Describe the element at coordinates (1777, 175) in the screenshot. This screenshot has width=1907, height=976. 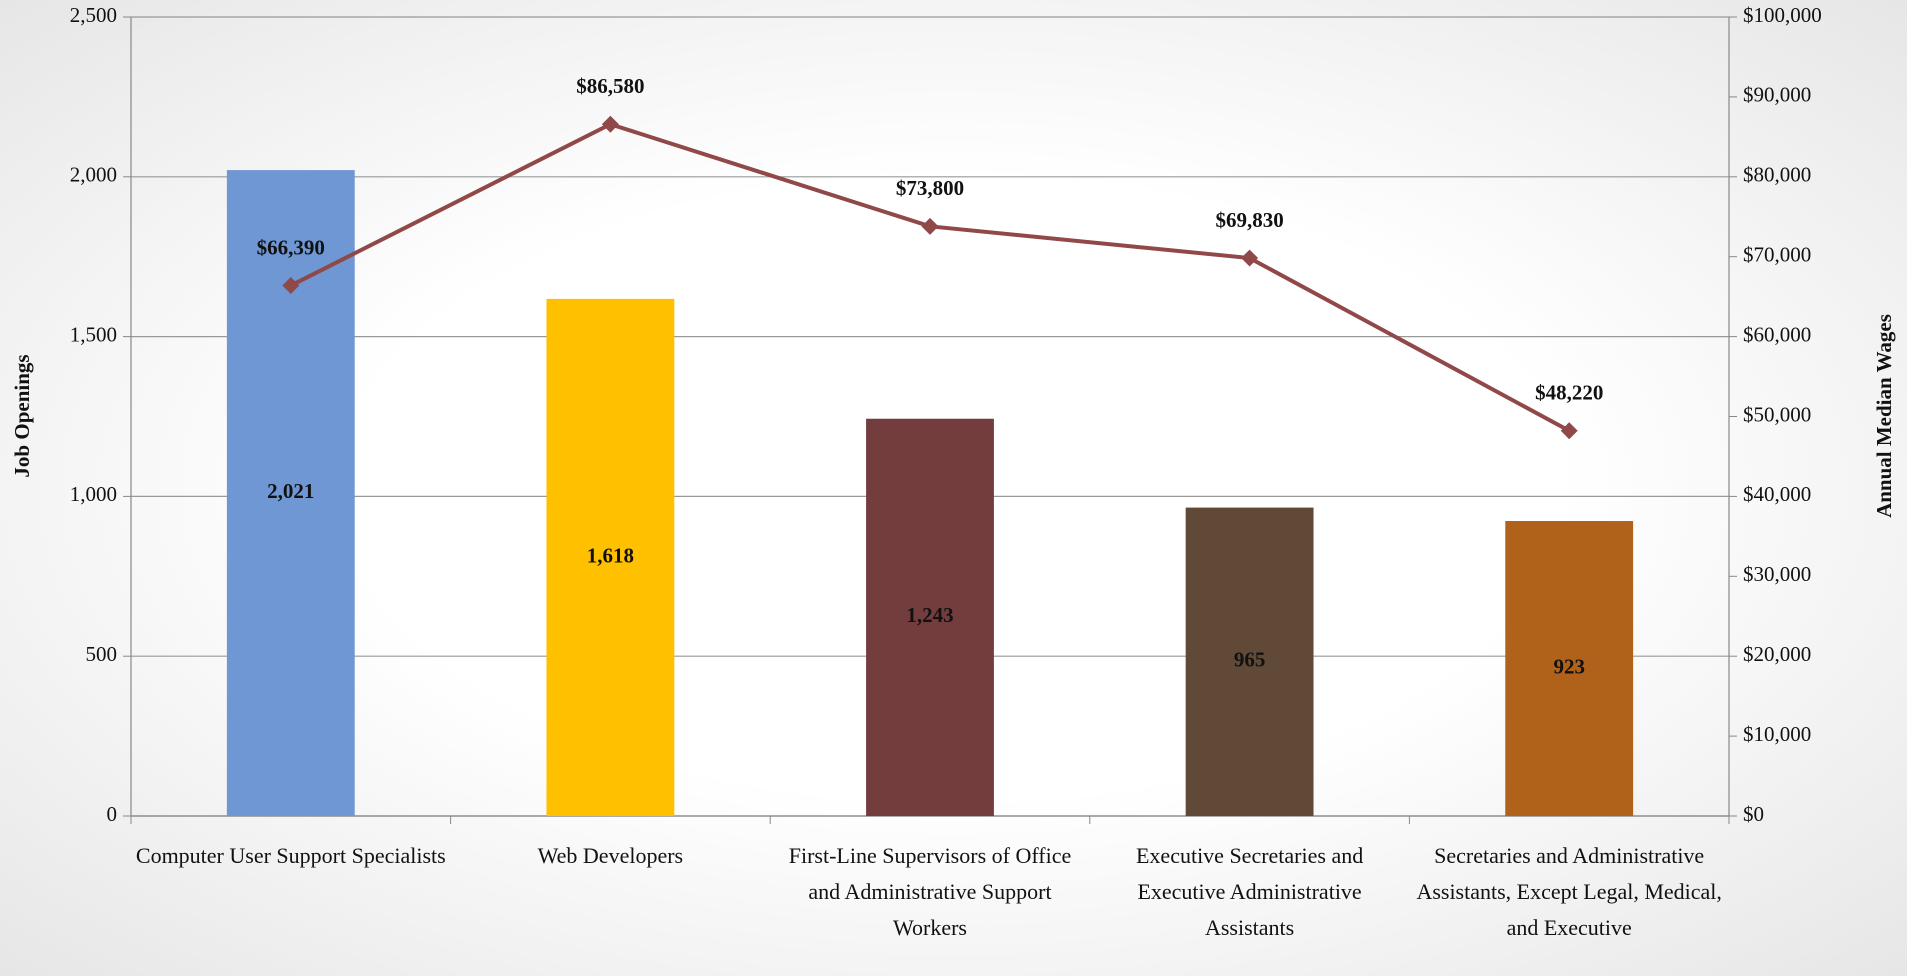
I see `y2-tick-label: $80,000` at that location.